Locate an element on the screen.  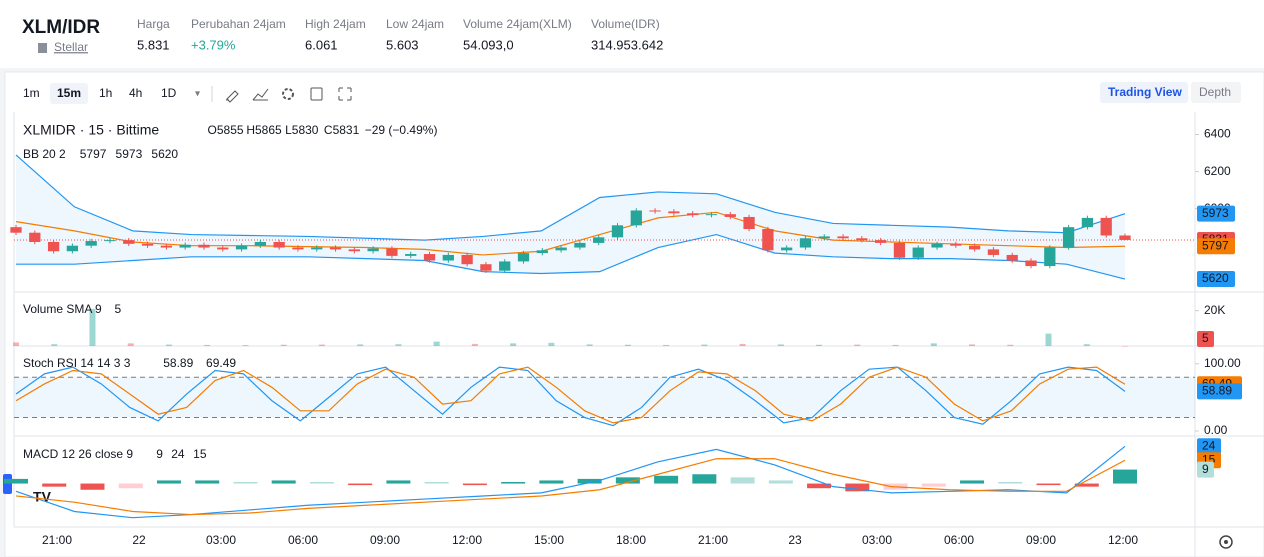
view-tab: Trading View is located at coordinates (1145, 92).